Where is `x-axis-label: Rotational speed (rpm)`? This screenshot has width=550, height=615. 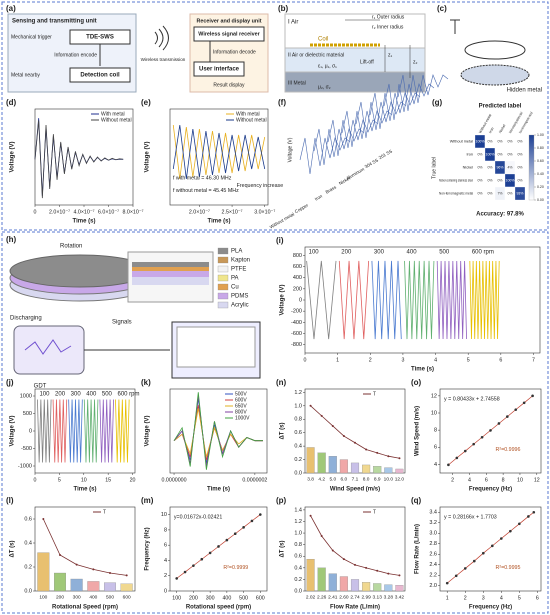 x-axis-label: Rotational speed (rpm) is located at coordinates (218, 608).